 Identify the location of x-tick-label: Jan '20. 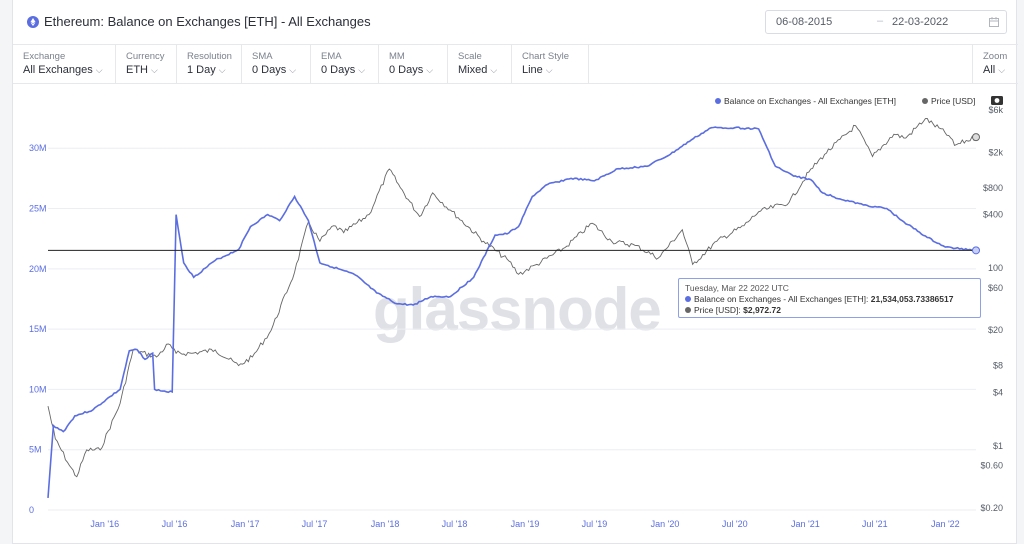
(665, 524).